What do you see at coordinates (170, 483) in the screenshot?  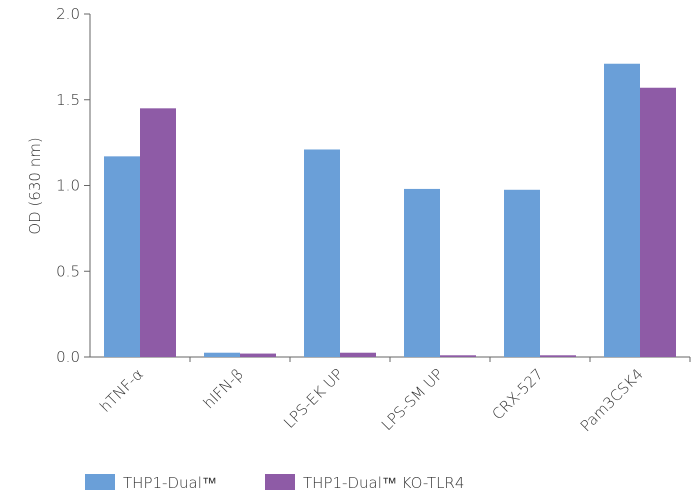 I see `legend-label: THP1-Dual™` at bounding box center [170, 483].